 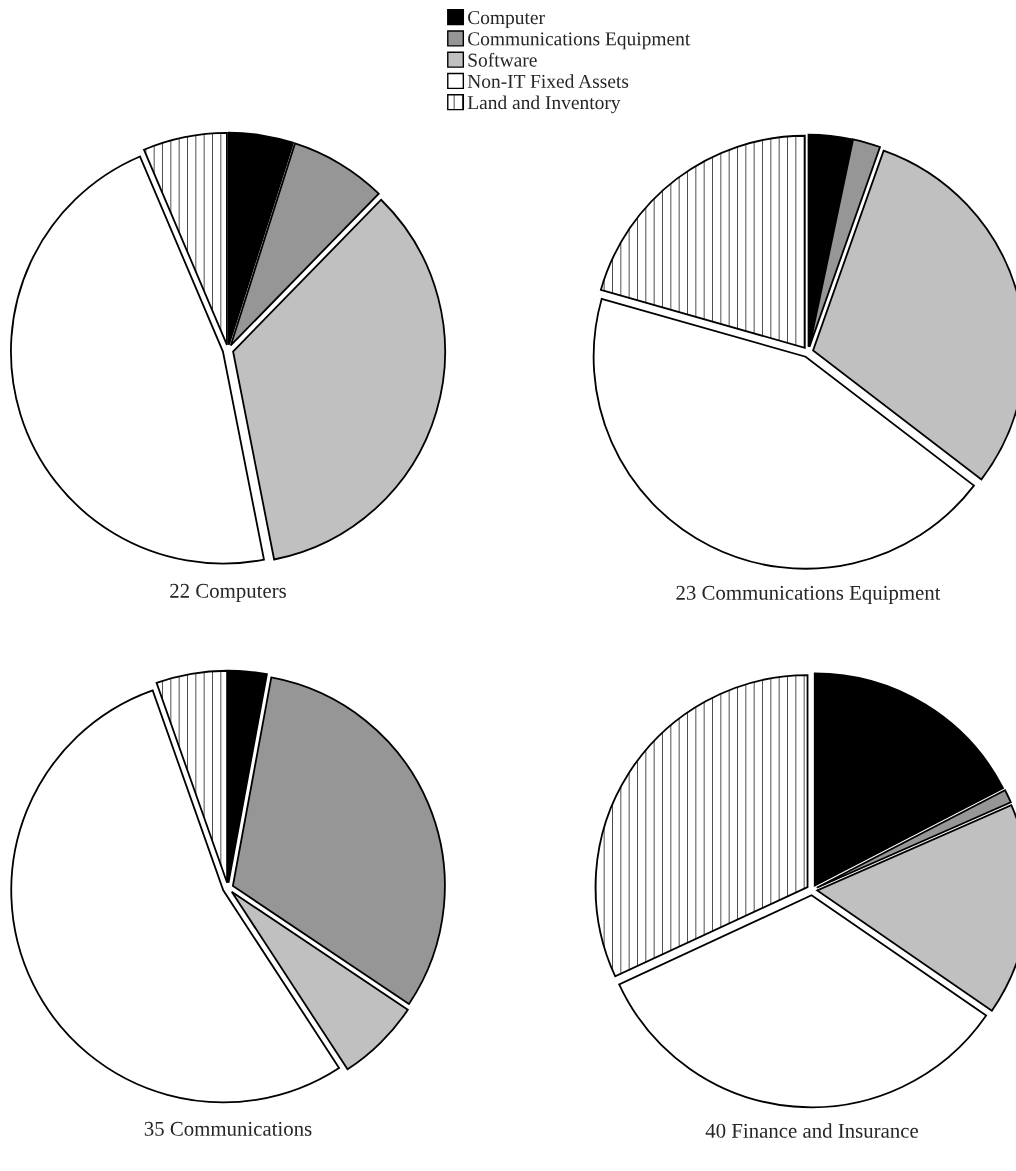 What do you see at coordinates (228, 1128) in the screenshot?
I see `text: 35 Communications` at bounding box center [228, 1128].